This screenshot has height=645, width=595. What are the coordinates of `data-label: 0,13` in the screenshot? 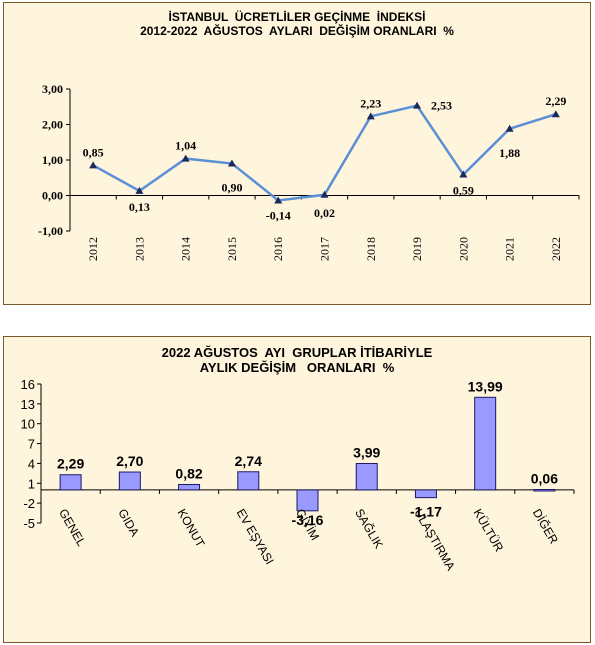 It's located at (139, 207).